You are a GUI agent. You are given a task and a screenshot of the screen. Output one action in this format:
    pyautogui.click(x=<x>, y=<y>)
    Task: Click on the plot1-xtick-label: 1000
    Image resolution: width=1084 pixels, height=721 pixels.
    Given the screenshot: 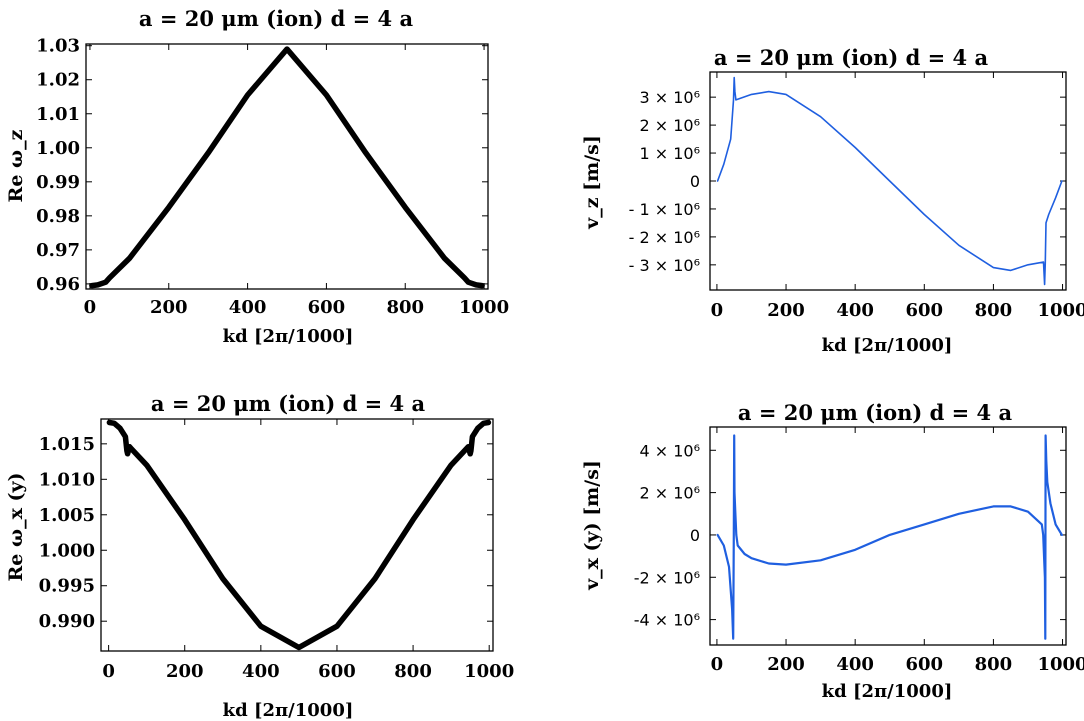 What is the action you would take?
    pyautogui.click(x=484, y=307)
    